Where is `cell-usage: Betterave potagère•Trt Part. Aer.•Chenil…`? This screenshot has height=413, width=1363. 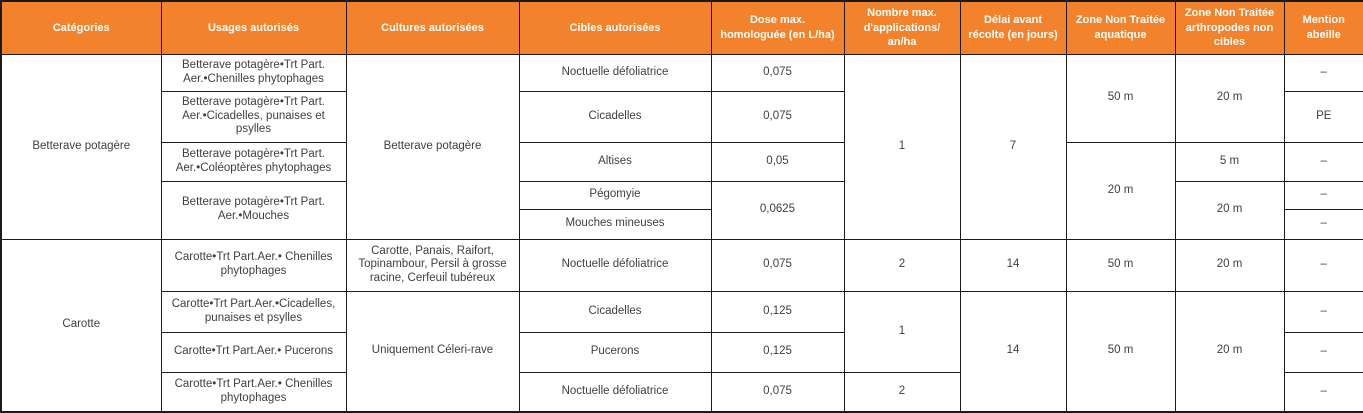 cell-usage: Betterave potagère•Trt Part. Aer.•Chenil… is located at coordinates (253, 72).